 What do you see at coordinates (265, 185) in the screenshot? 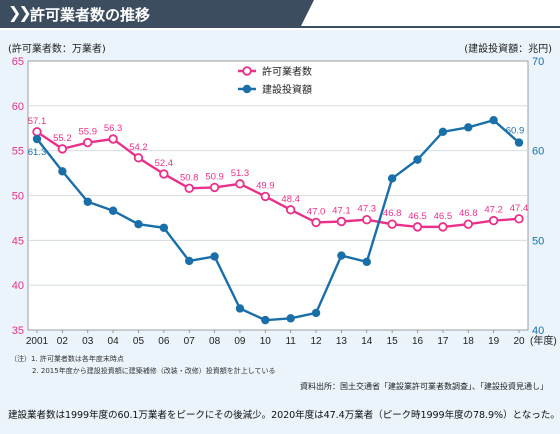
I see `data-label: 49.9` at bounding box center [265, 185].